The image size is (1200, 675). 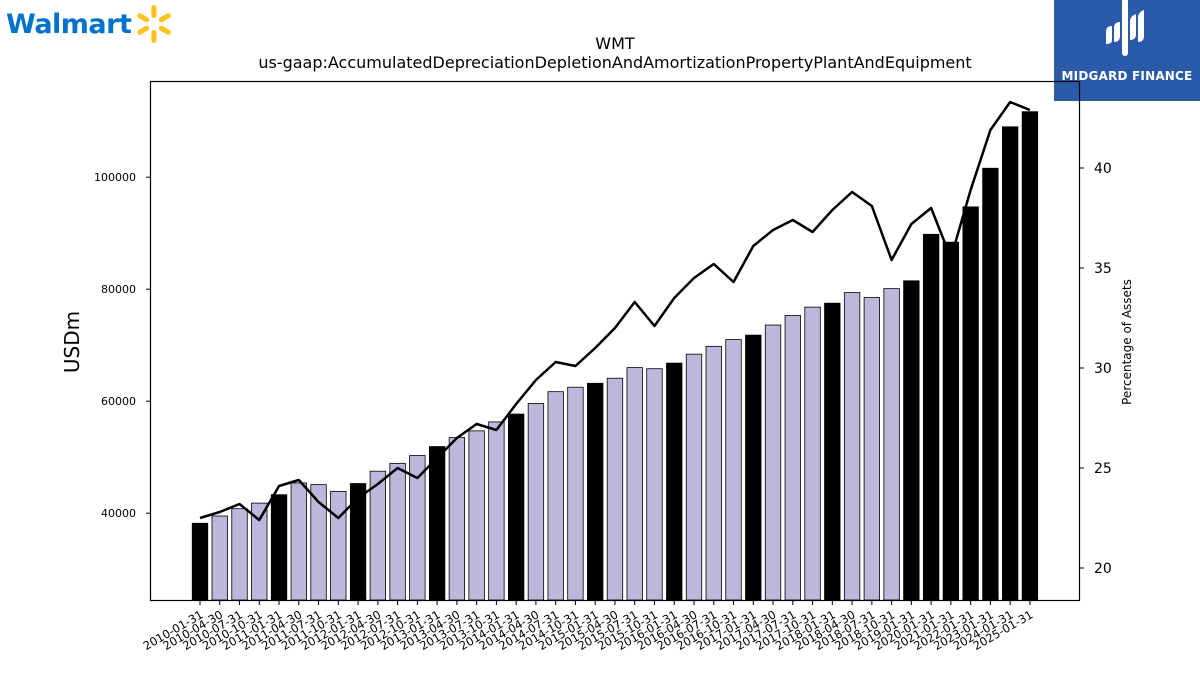 What do you see at coordinates (118, 401) in the screenshot?
I see `y-tick-label: 60000` at bounding box center [118, 401].